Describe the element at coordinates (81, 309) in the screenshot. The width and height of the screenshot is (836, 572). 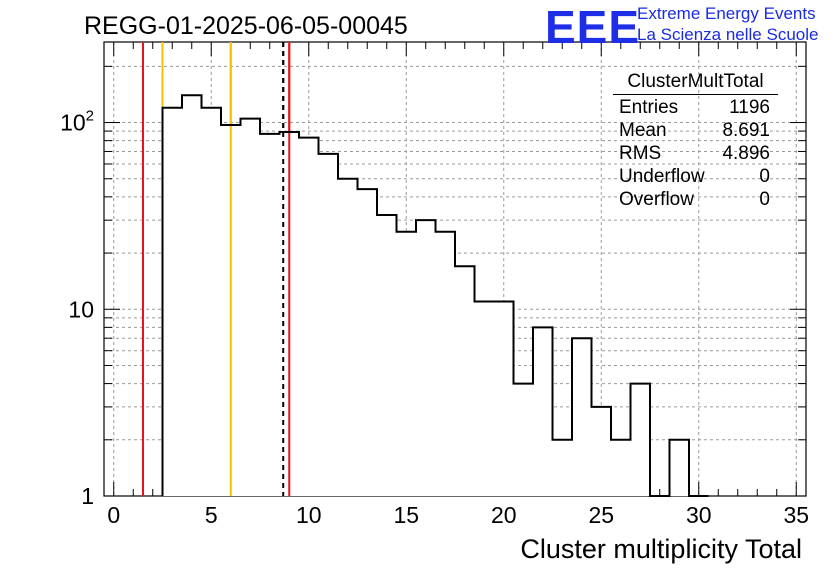
I see `y-tick-label: 10` at that location.